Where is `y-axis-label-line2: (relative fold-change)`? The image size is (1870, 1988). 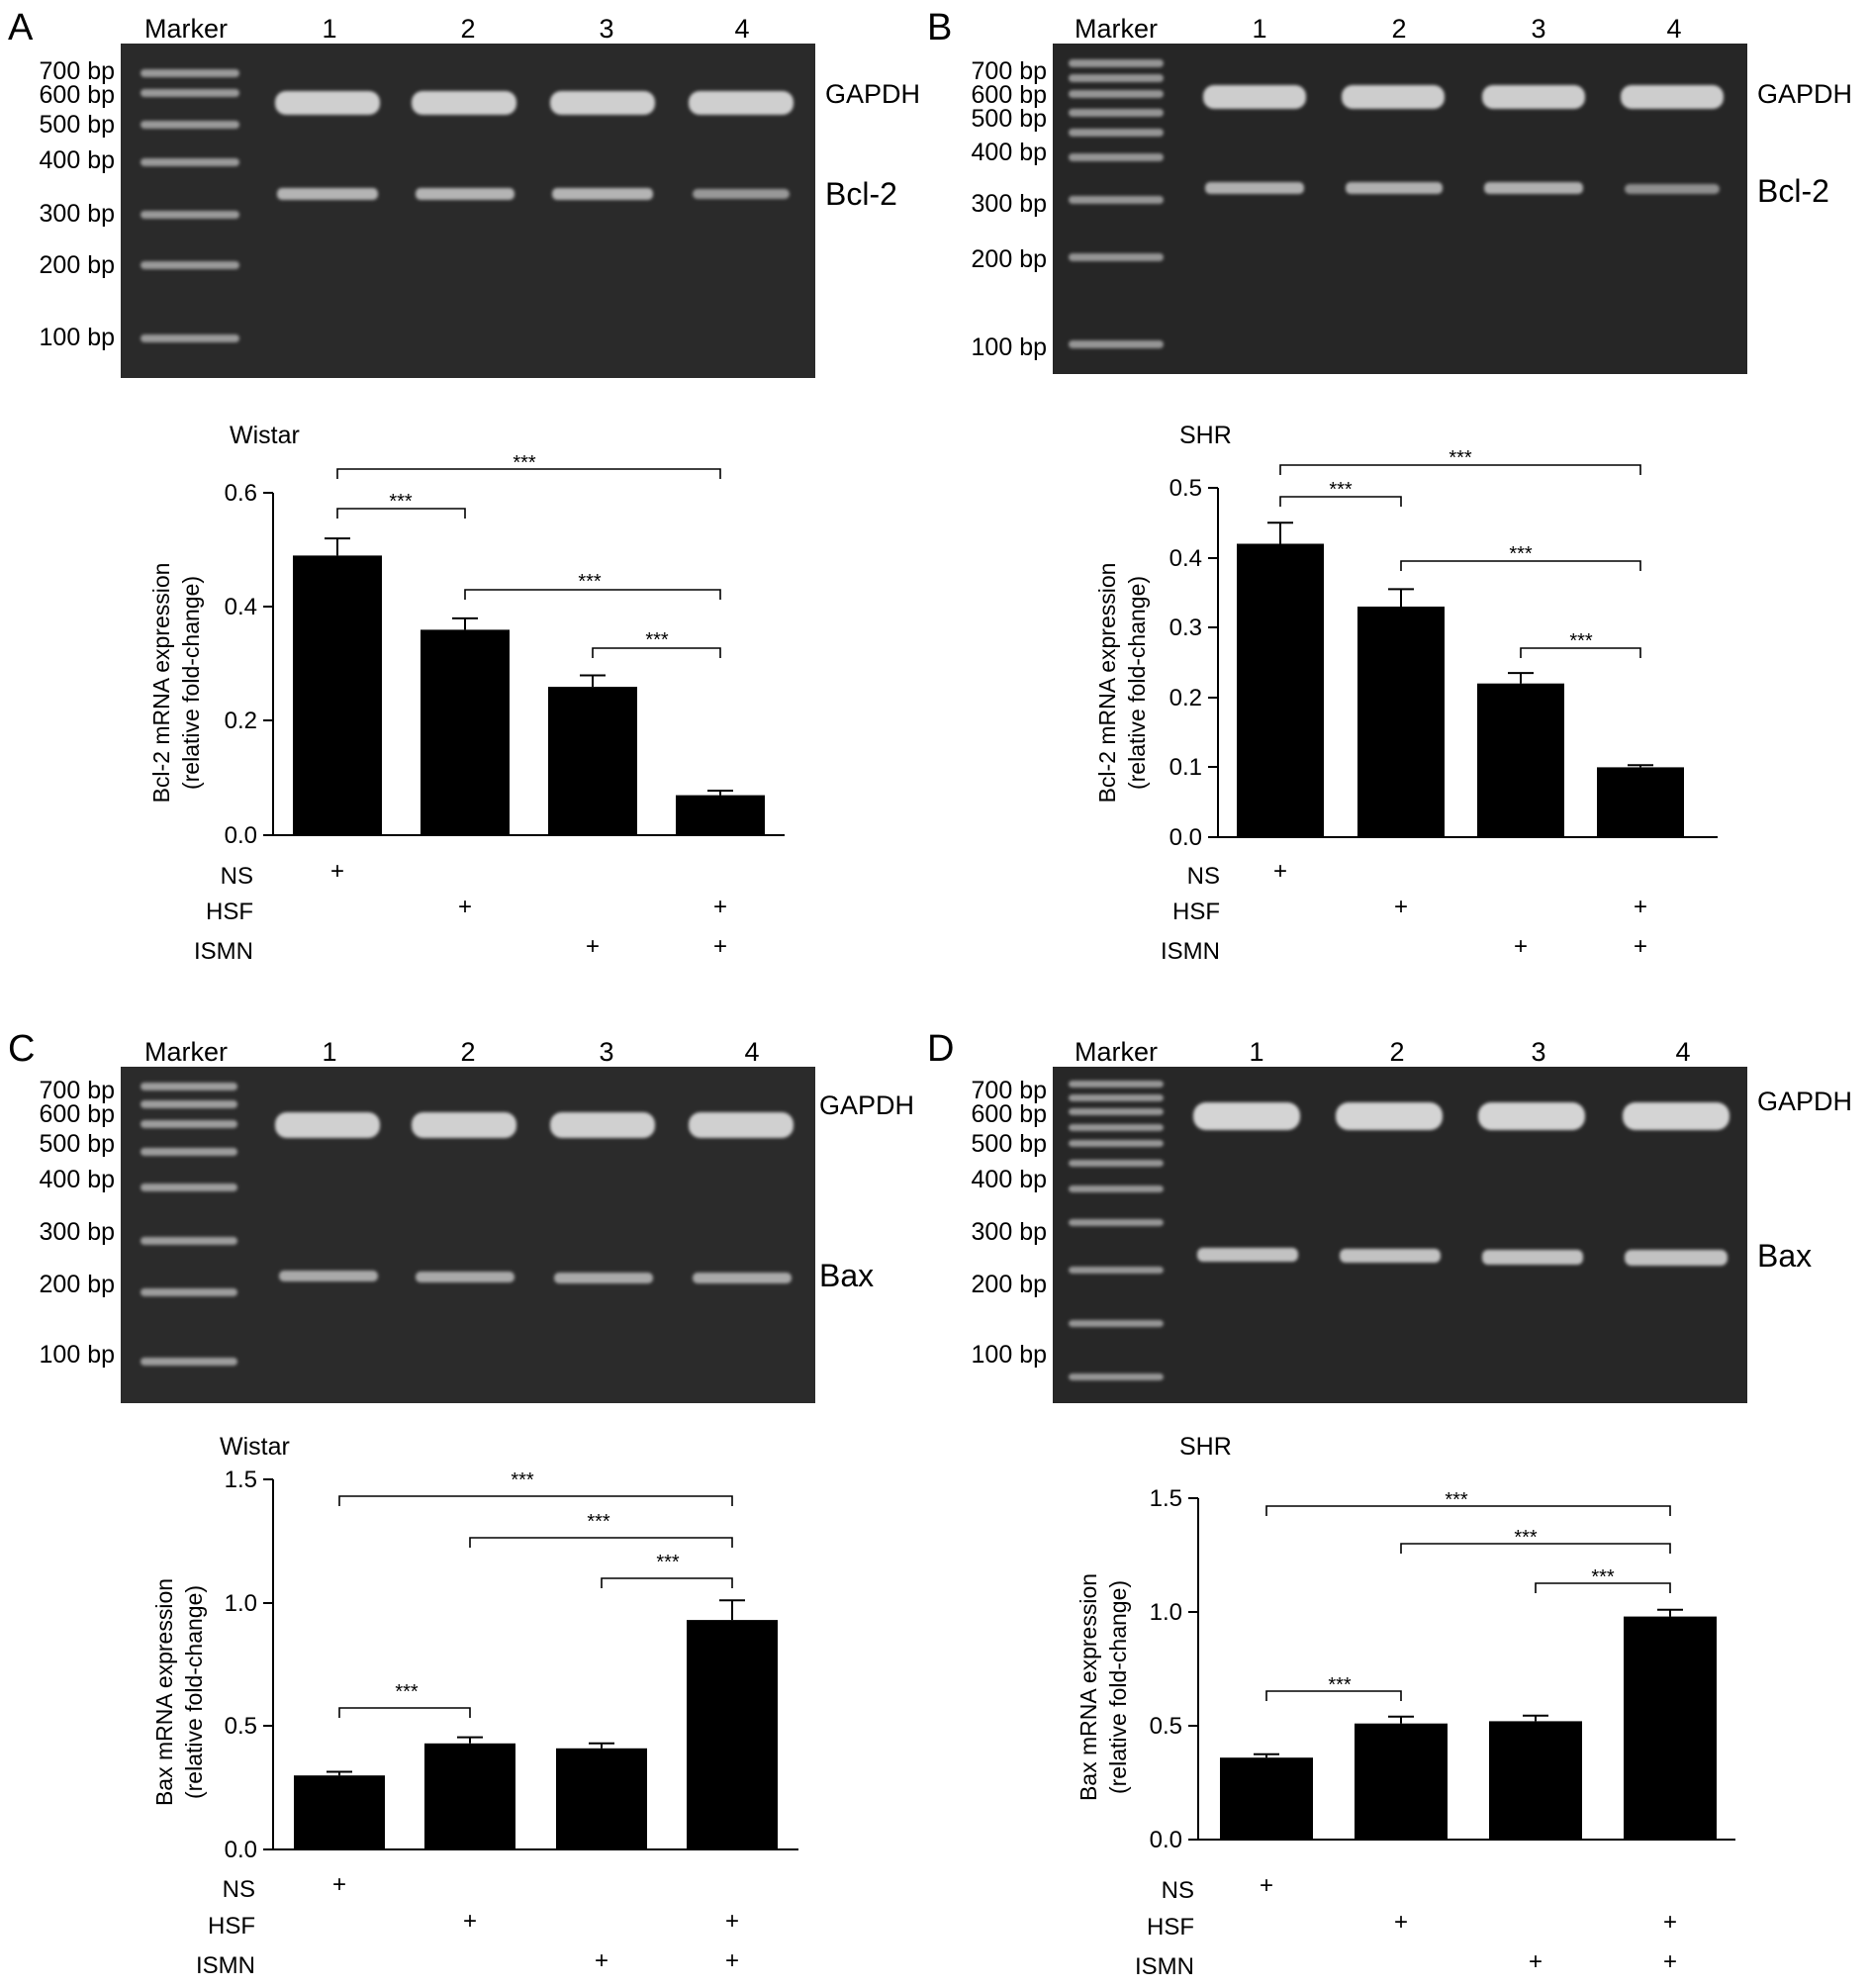 y-axis-label-line2: (relative fold-change) is located at coordinates (1118, 1687).